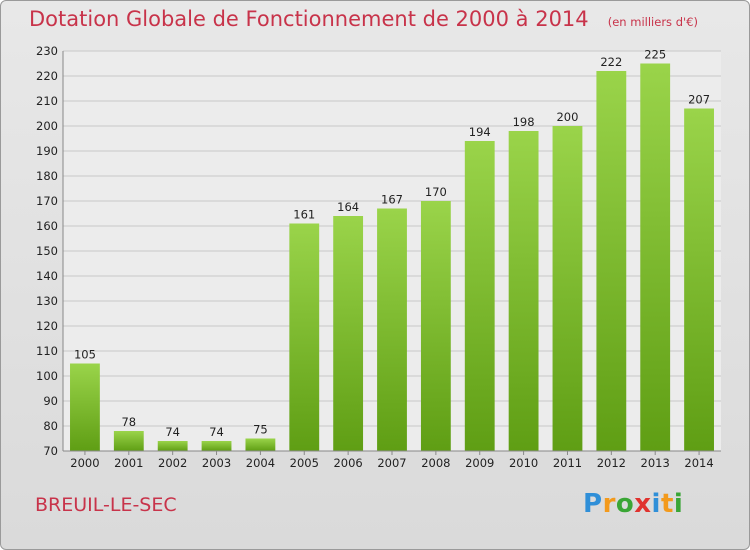 This screenshot has height=550, width=750. Describe the element at coordinates (172, 463) in the screenshot. I see `x-tick-label-2002: 2002` at that location.